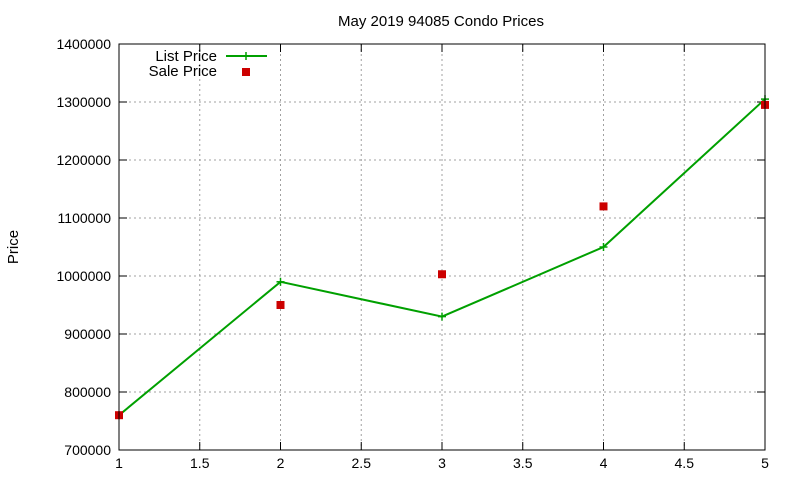 This screenshot has height=480, width=800. What do you see at coordinates (83, 44) in the screenshot?
I see `y-tick-label: 1400000` at bounding box center [83, 44].